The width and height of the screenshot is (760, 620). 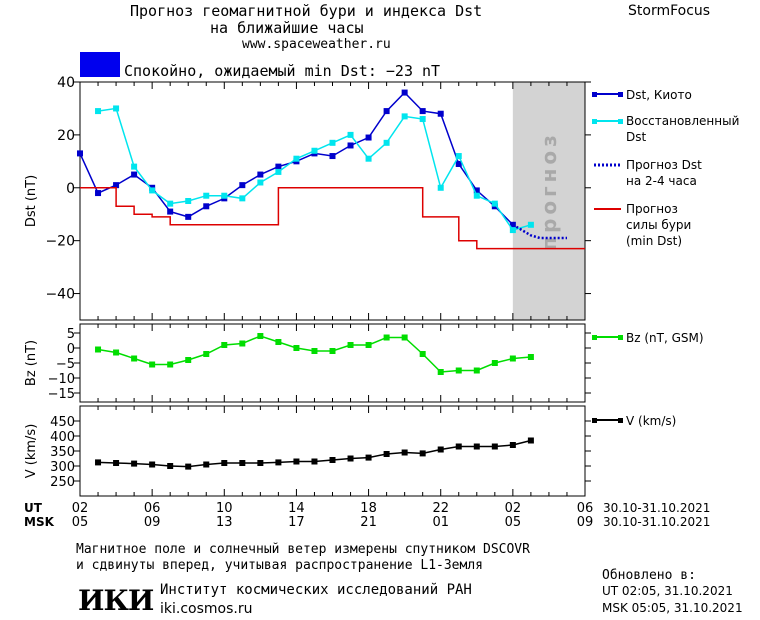 I want to click on ut-label: UT, so click(x=33, y=508).